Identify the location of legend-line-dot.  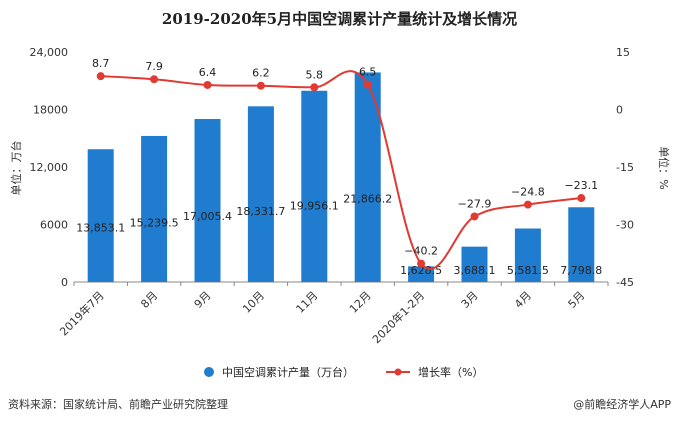
(398, 372).